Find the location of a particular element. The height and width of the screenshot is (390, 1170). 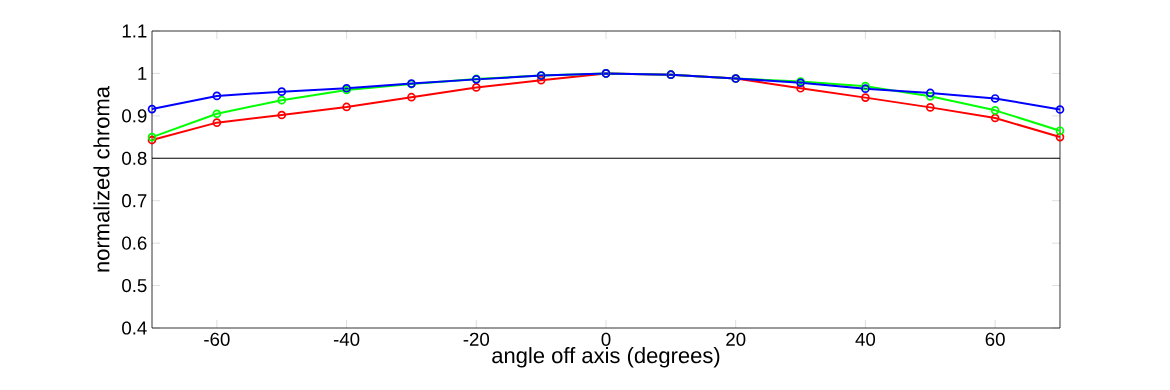

x-tick-label: 60 is located at coordinates (995, 339).